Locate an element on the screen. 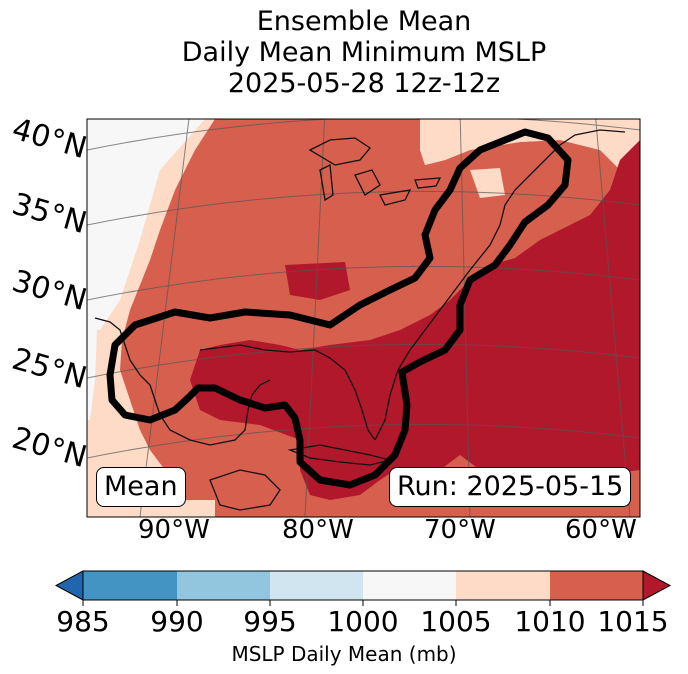 Image resolution: width=688 pixels, height=674 pixels. field-1000-1005-west is located at coordinates (146, 224).